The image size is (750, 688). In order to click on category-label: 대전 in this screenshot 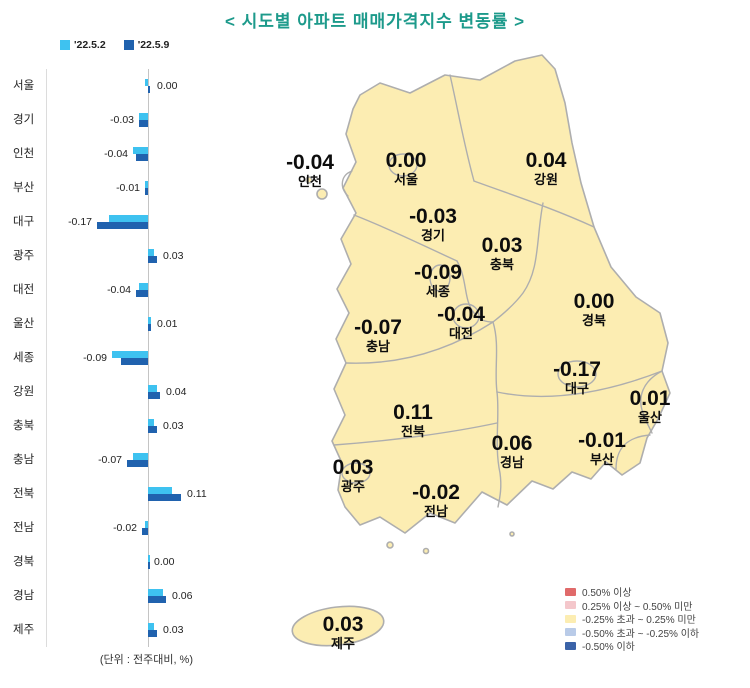, I will do `click(24, 290)`.